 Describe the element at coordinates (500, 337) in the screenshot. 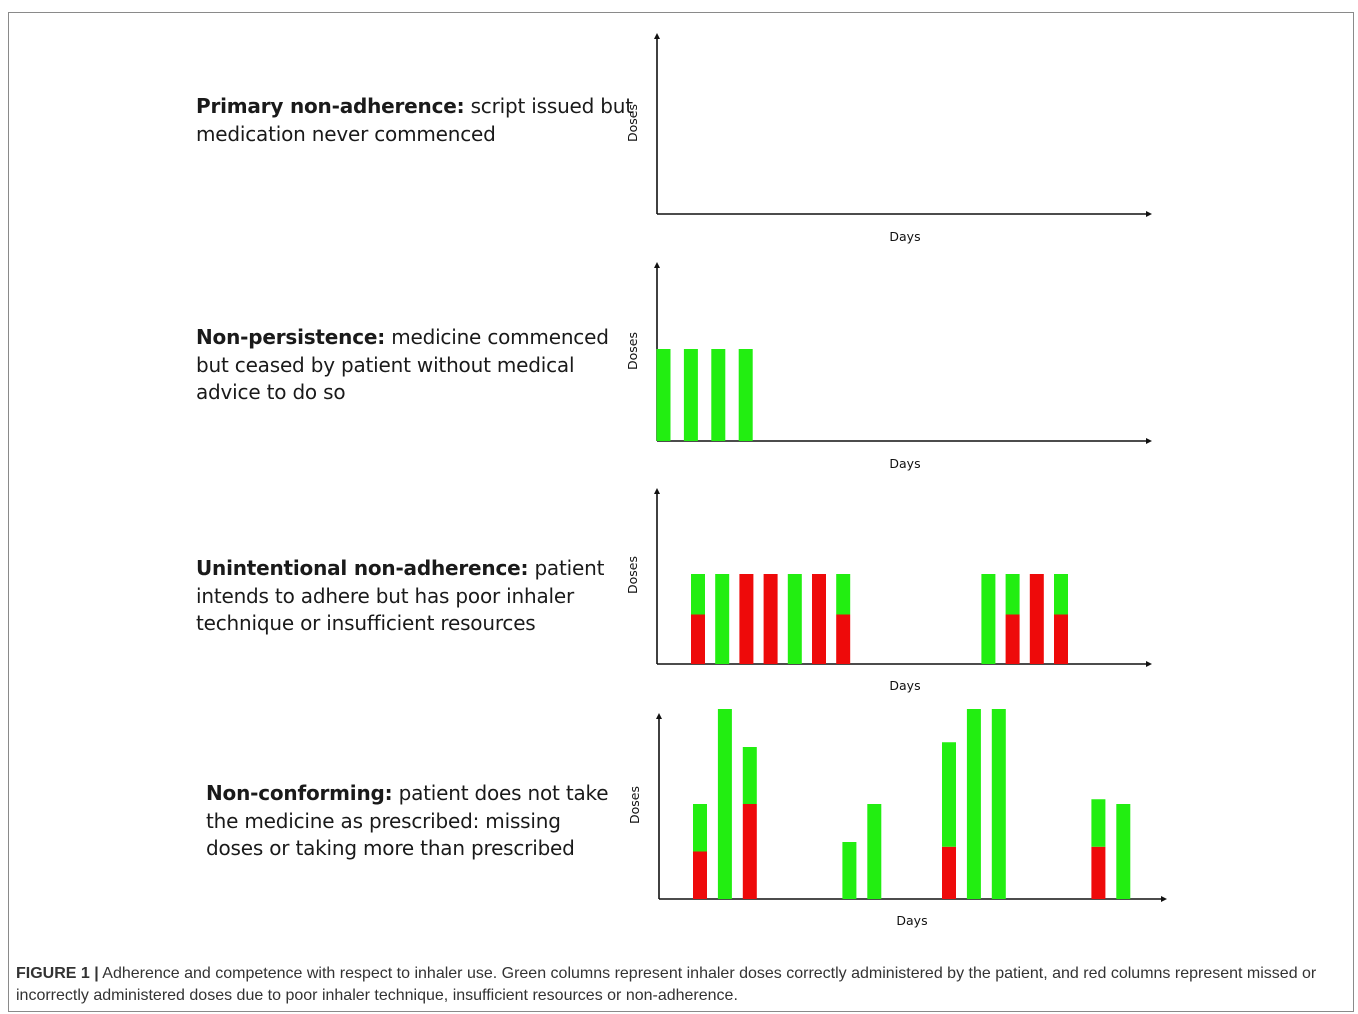

I see `description-line: medicine commenced` at that location.